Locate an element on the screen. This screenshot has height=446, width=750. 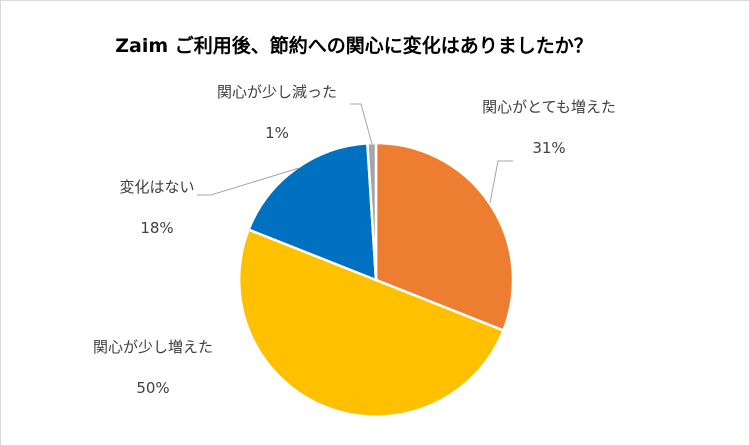
slice-value-label: 31% is located at coordinates (548, 148).